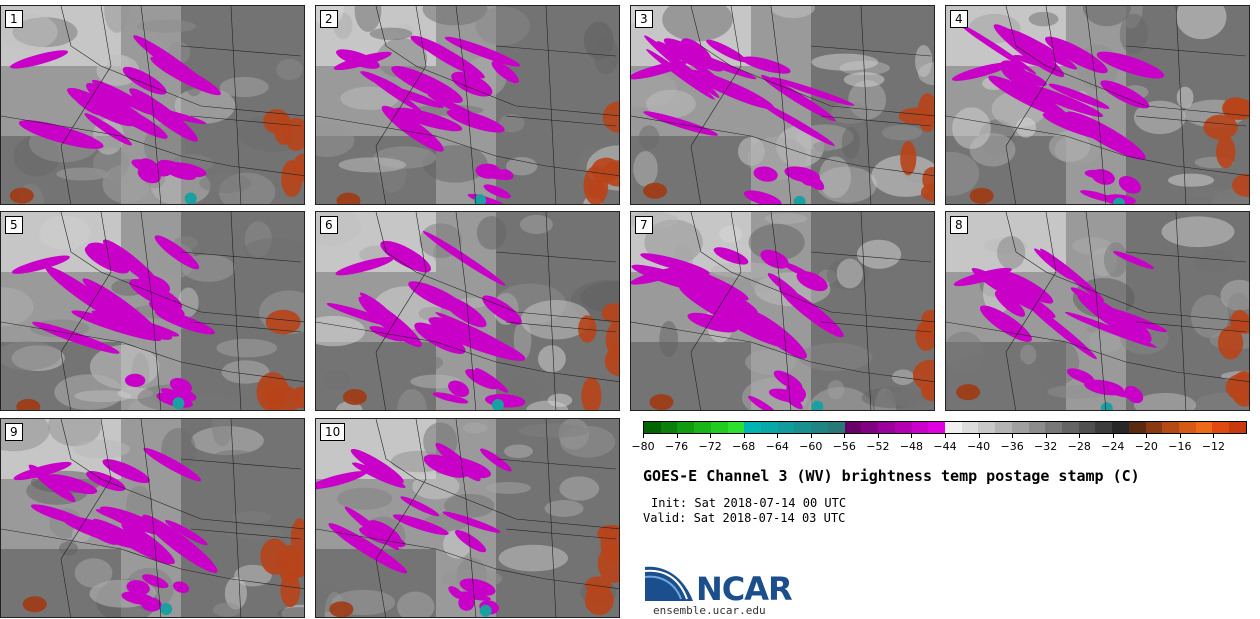  Describe the element at coordinates (333, 432) in the screenshot. I see `panel-number: 10` at that location.